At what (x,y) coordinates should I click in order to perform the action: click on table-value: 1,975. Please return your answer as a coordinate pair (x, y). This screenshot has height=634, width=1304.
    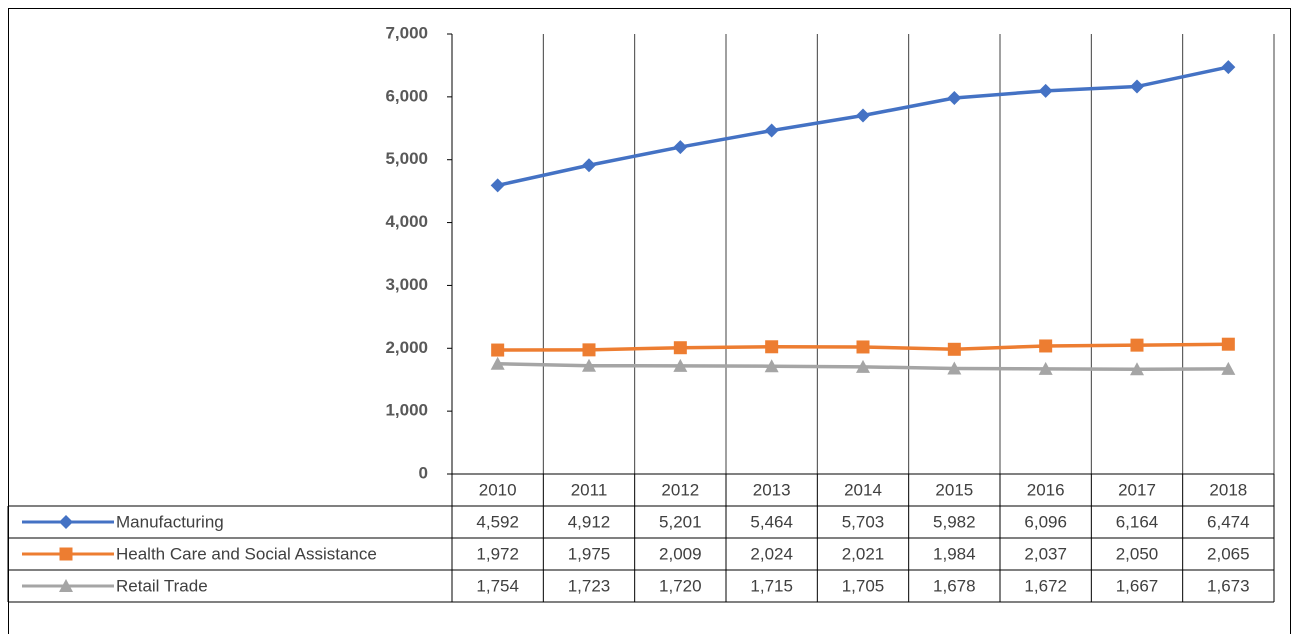
    Looking at the image, I should click on (589, 553).